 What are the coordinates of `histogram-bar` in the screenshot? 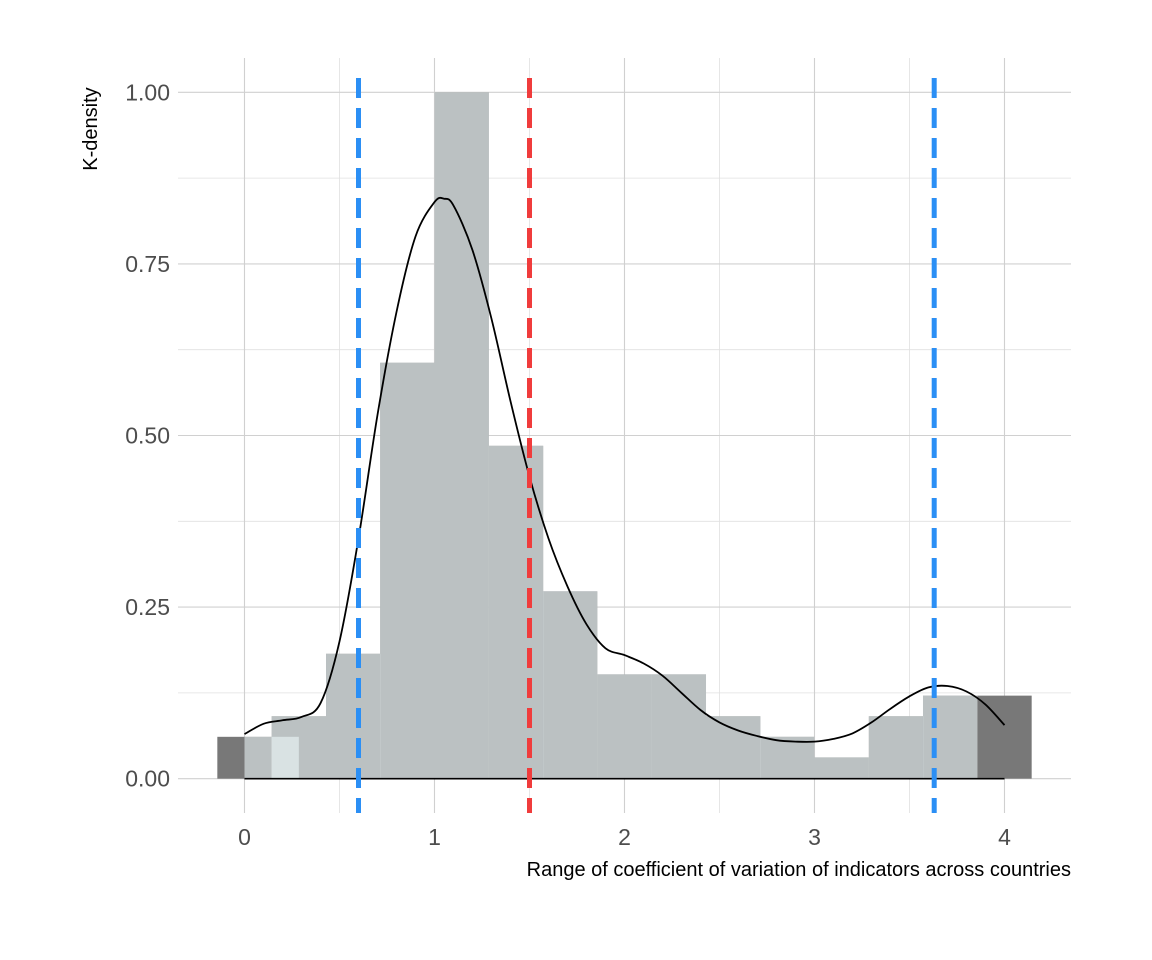 It's located at (1004, 737).